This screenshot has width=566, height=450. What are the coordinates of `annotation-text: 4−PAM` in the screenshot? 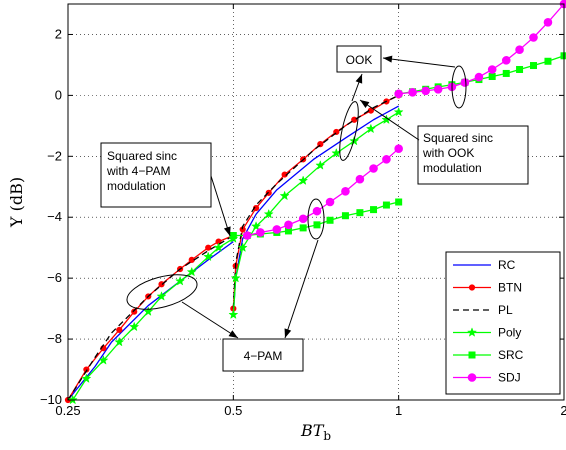 It's located at (263, 356).